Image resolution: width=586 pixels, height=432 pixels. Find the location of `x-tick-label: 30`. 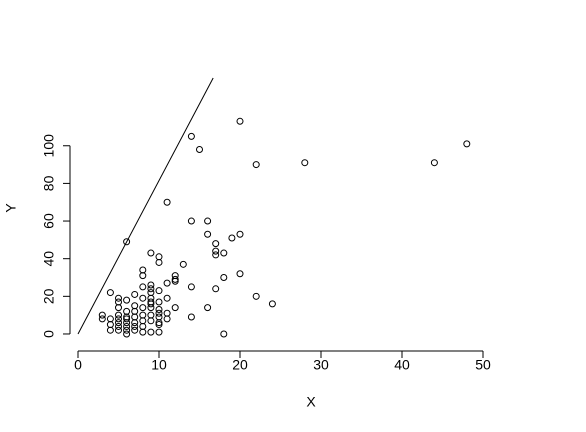

x-tick-label: 30 is located at coordinates (321, 365).